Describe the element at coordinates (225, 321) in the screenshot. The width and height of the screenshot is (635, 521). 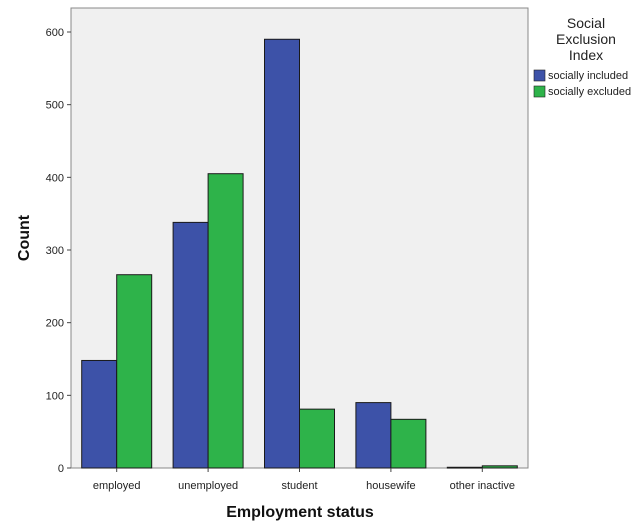
I see `bar-unemployed-socially-excluded` at that location.